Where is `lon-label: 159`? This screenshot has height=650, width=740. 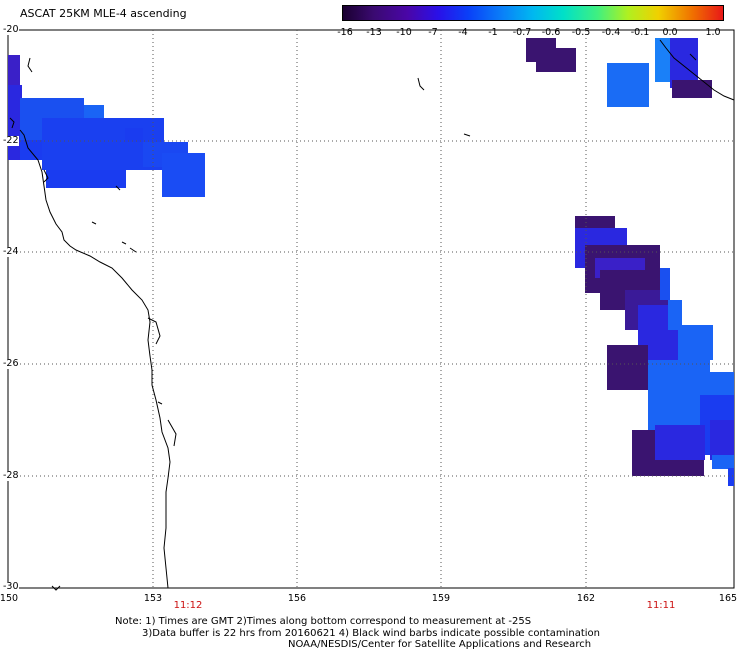
lon-label: 159 is located at coordinates (441, 598).